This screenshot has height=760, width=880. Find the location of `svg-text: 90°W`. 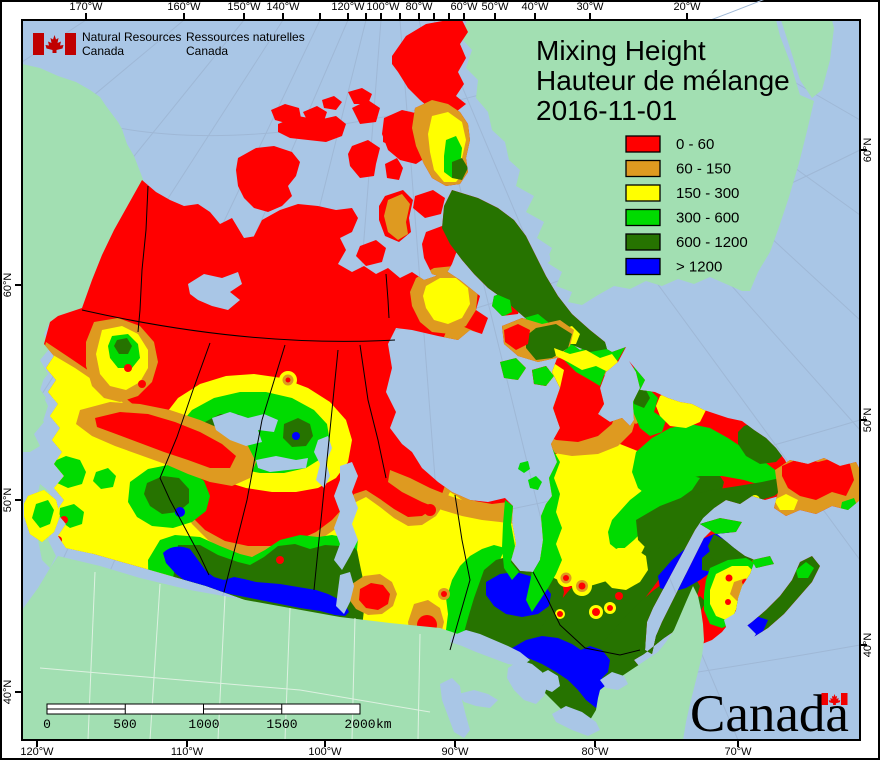

svg-text: 90°W is located at coordinates (455, 752).